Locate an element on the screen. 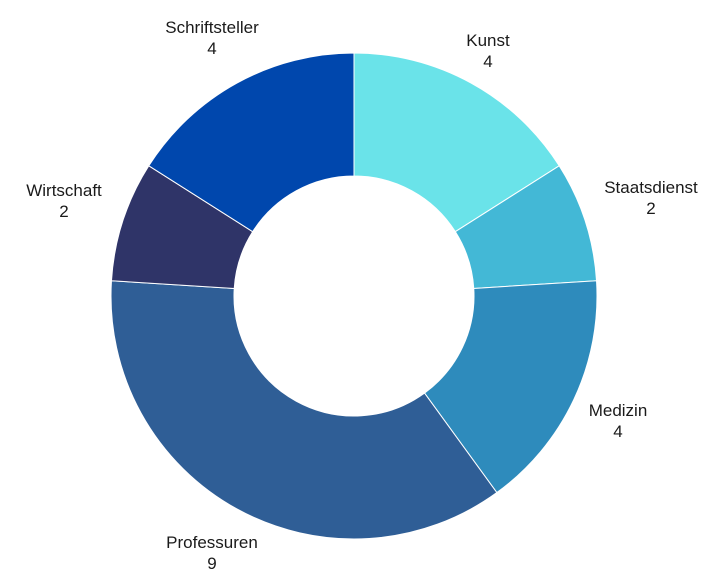  label-wirtschaft: Wirtschaft is located at coordinates (64, 190).